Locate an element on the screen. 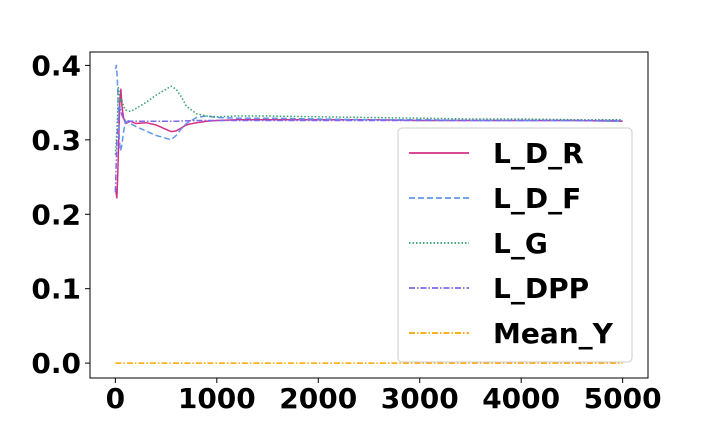 The height and width of the screenshot is (432, 720). x-tick-label: 4000 is located at coordinates (521, 398).